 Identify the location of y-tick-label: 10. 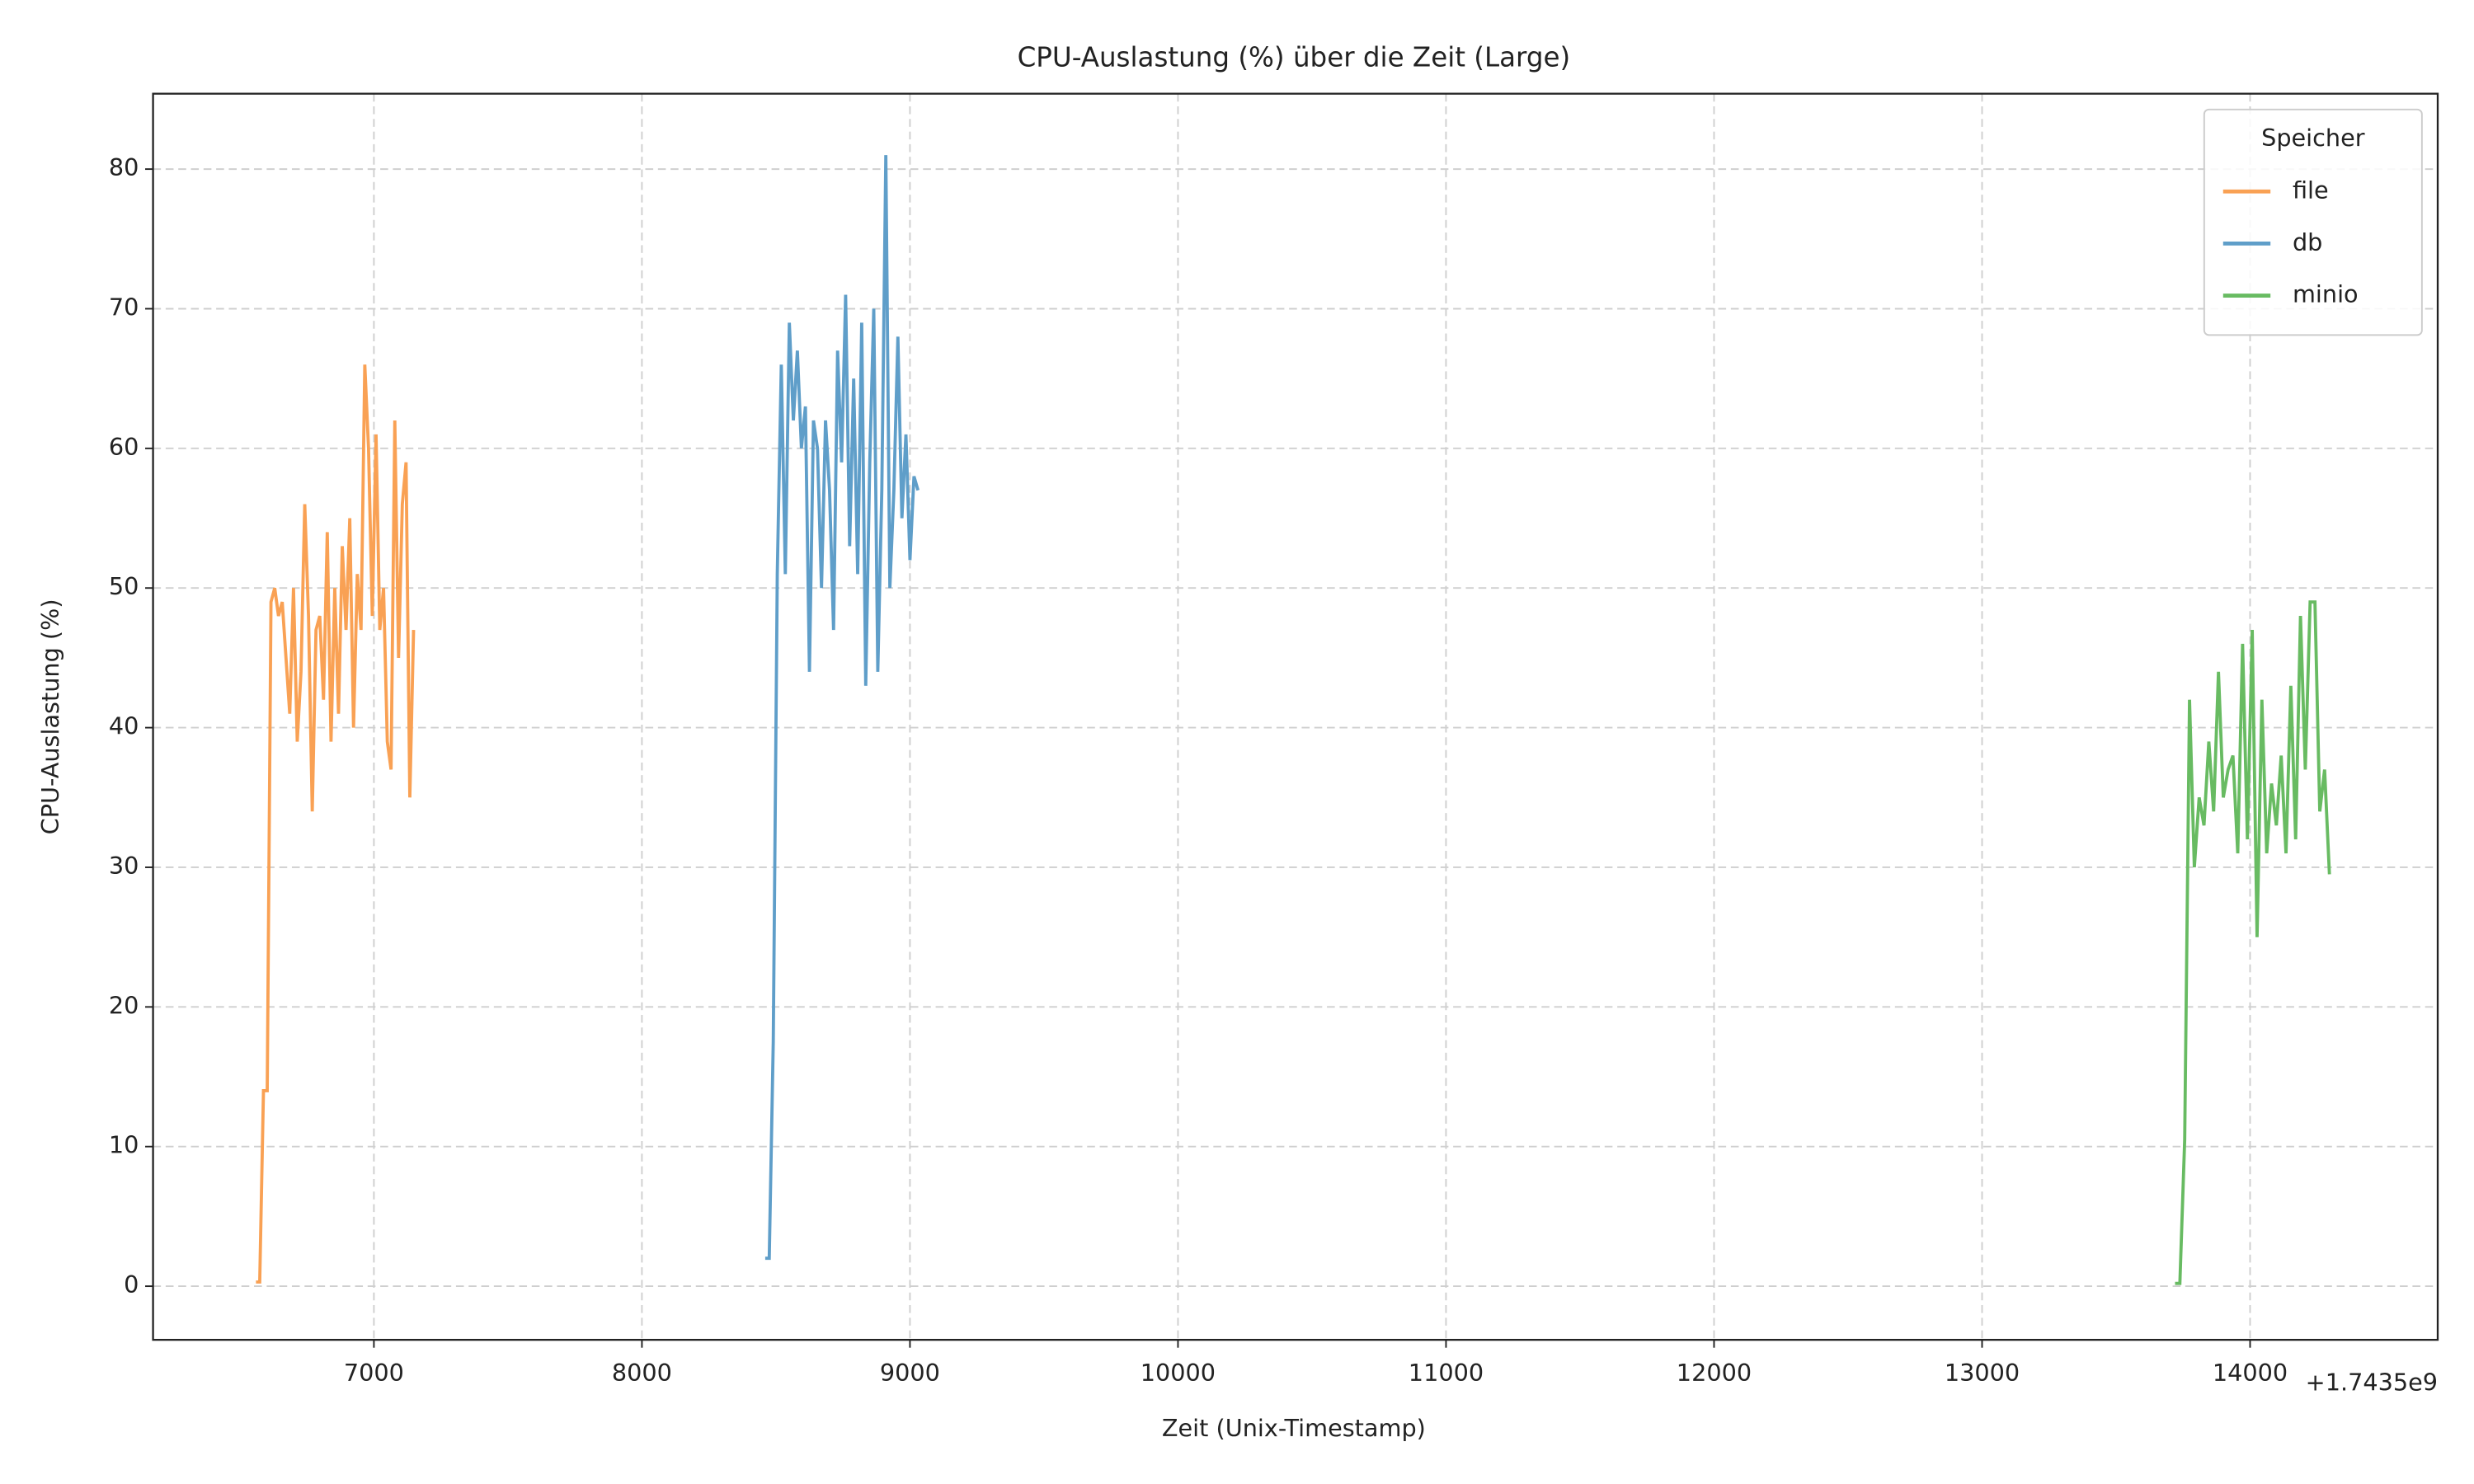
(124, 1145).